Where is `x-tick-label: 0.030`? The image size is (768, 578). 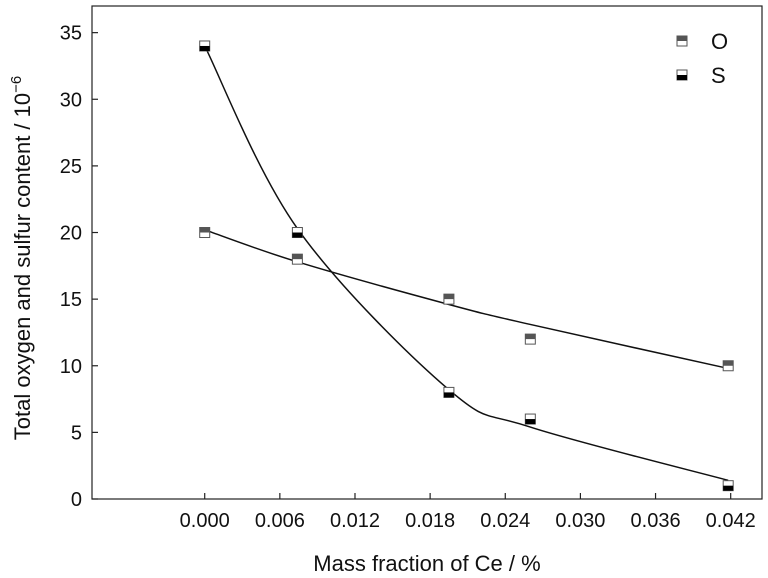 x-tick-label: 0.030 is located at coordinates (580, 521).